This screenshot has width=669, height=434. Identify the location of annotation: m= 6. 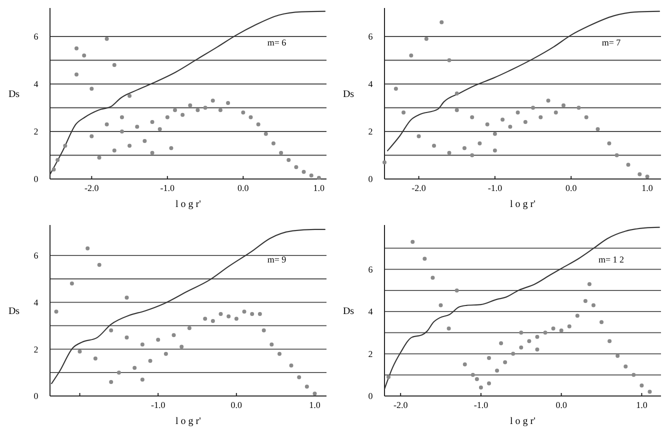
(277, 43).